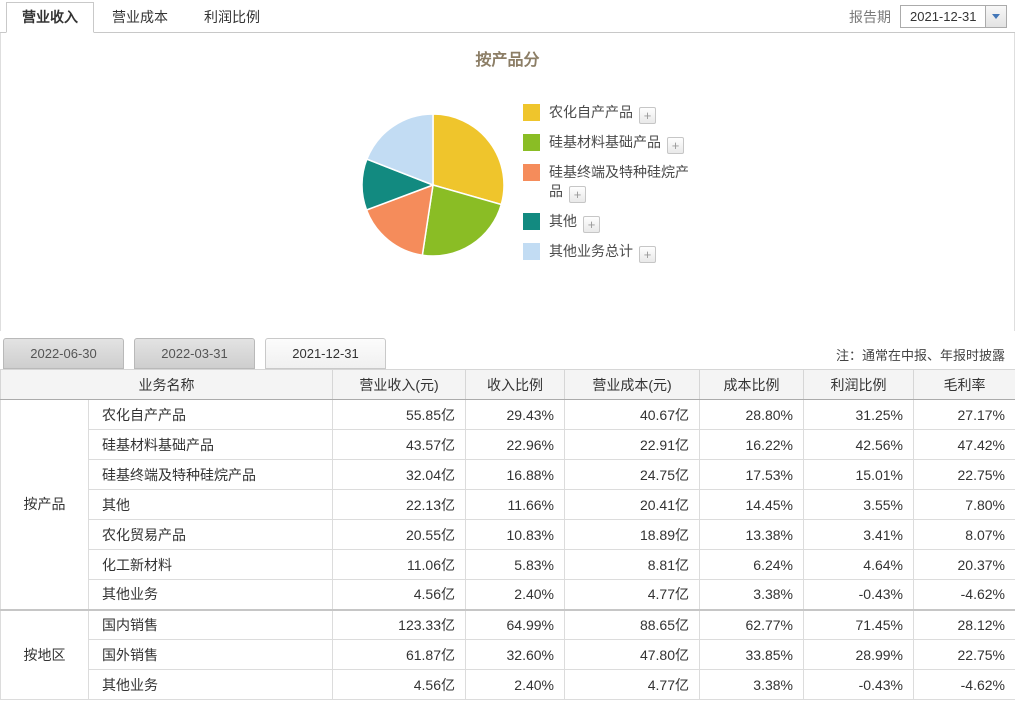 This screenshot has height=719, width=1015. I want to click on value-cell: 16.88%, so click(515, 474).